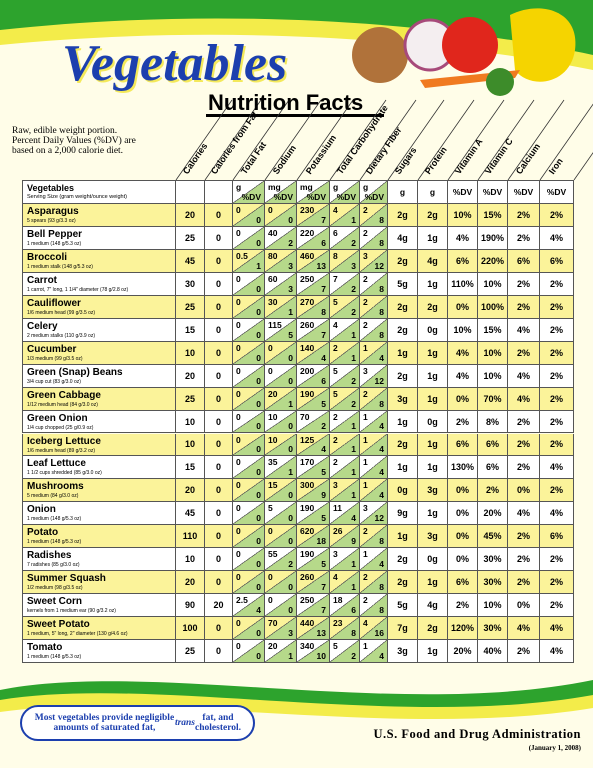  What do you see at coordinates (47, 257) in the screenshot?
I see `vegetable-name: Broccoli` at bounding box center [47, 257].